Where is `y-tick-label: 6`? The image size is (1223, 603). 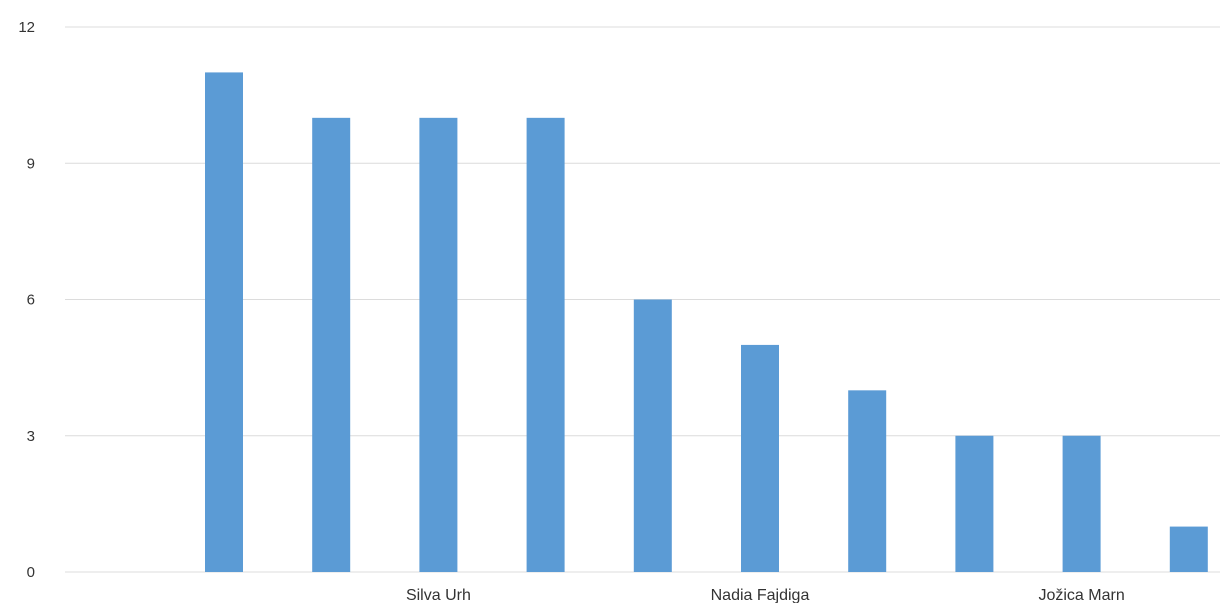
y-tick-label: 6 is located at coordinates (31, 300).